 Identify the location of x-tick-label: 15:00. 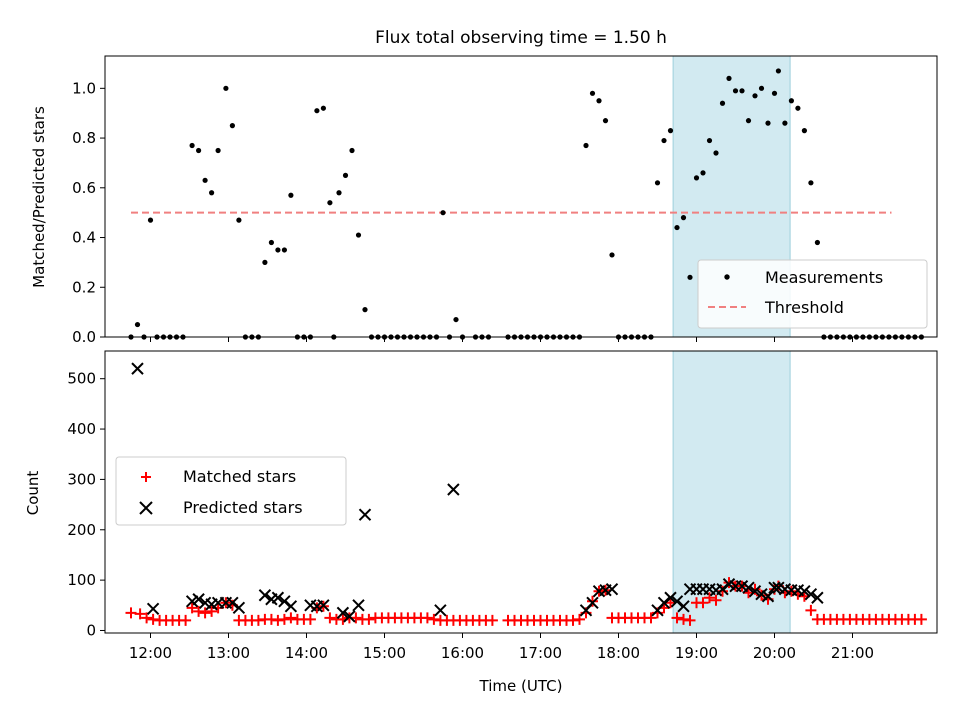
(384, 653).